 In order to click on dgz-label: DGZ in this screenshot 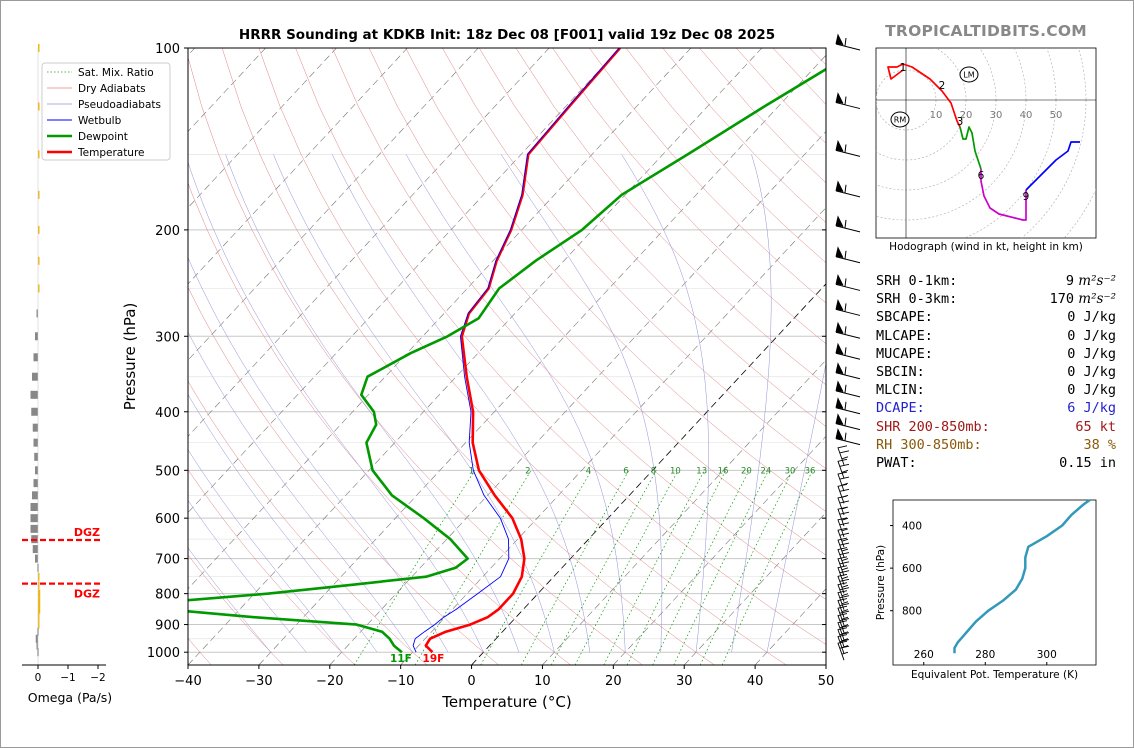, I will do `click(87, 532)`.